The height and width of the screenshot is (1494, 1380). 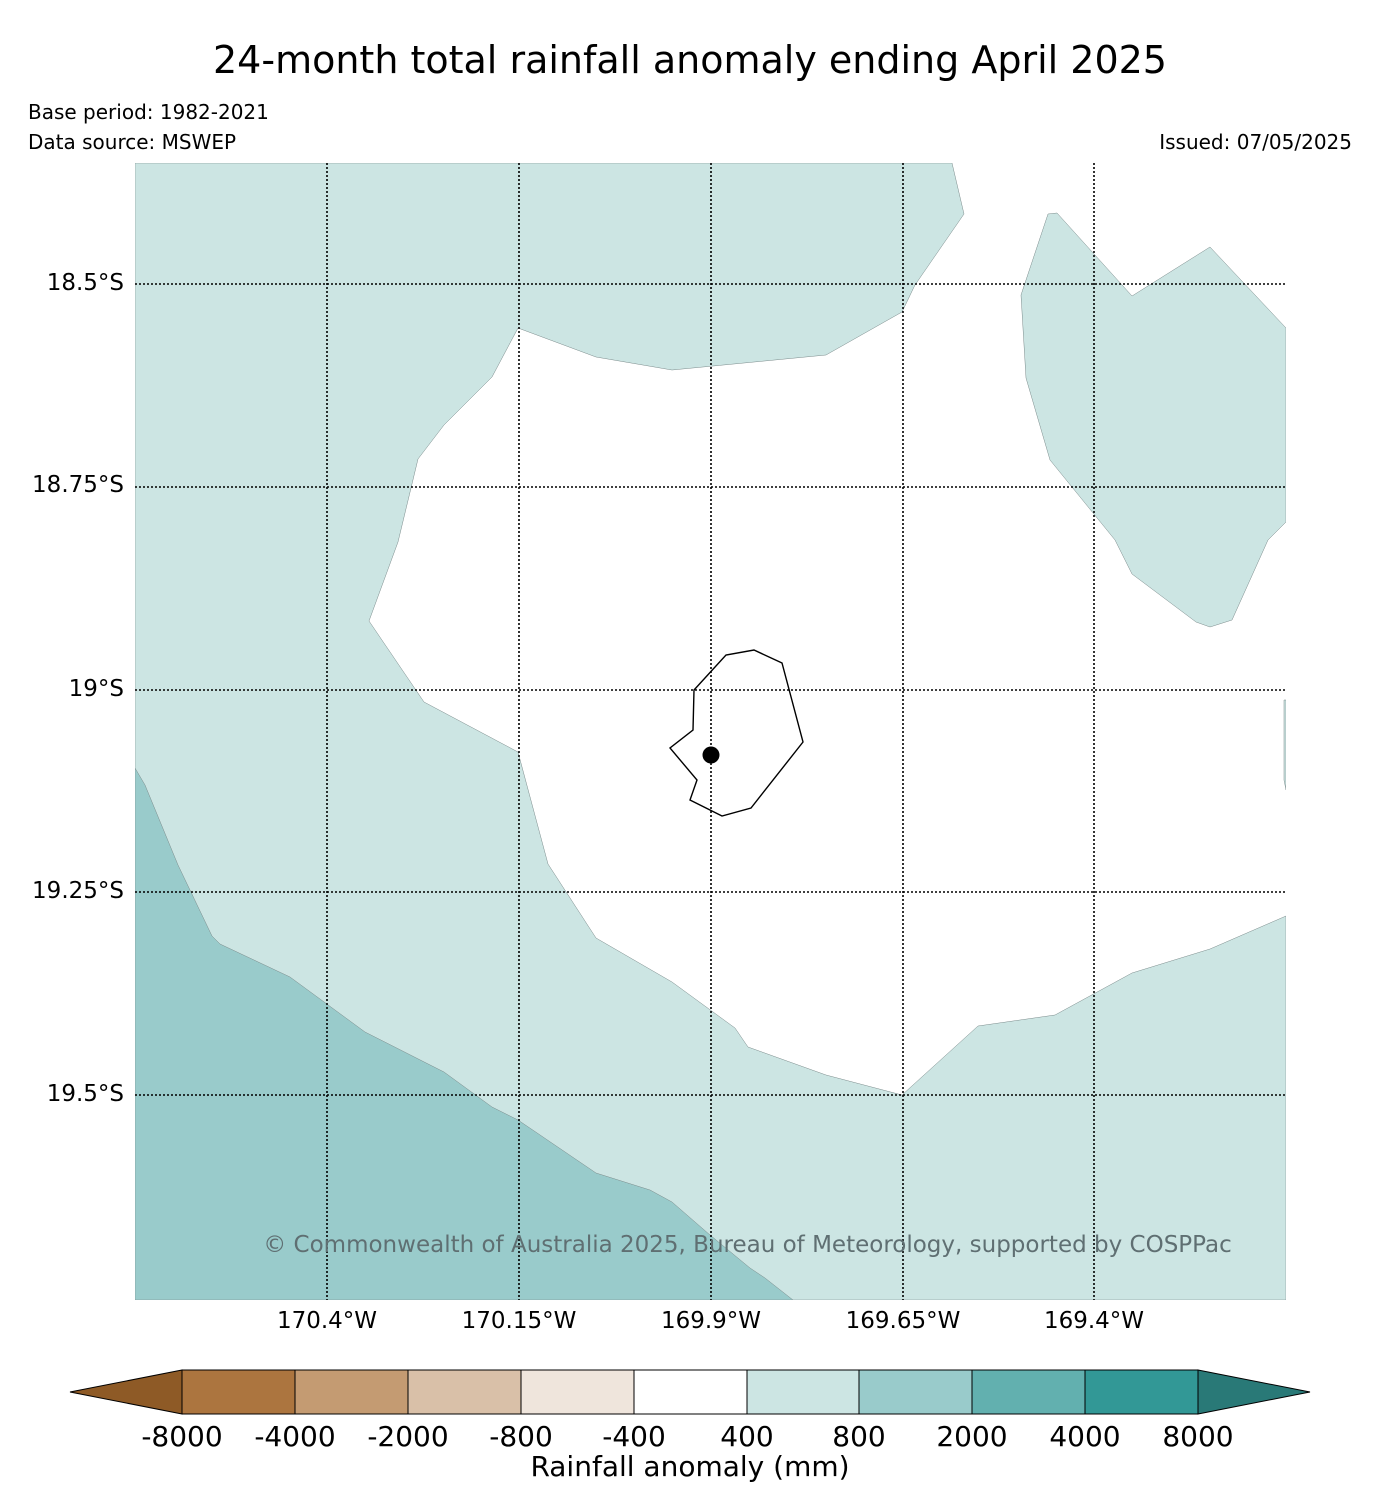 I want to click on colorbar-tick: 800, so click(x=859, y=1436).